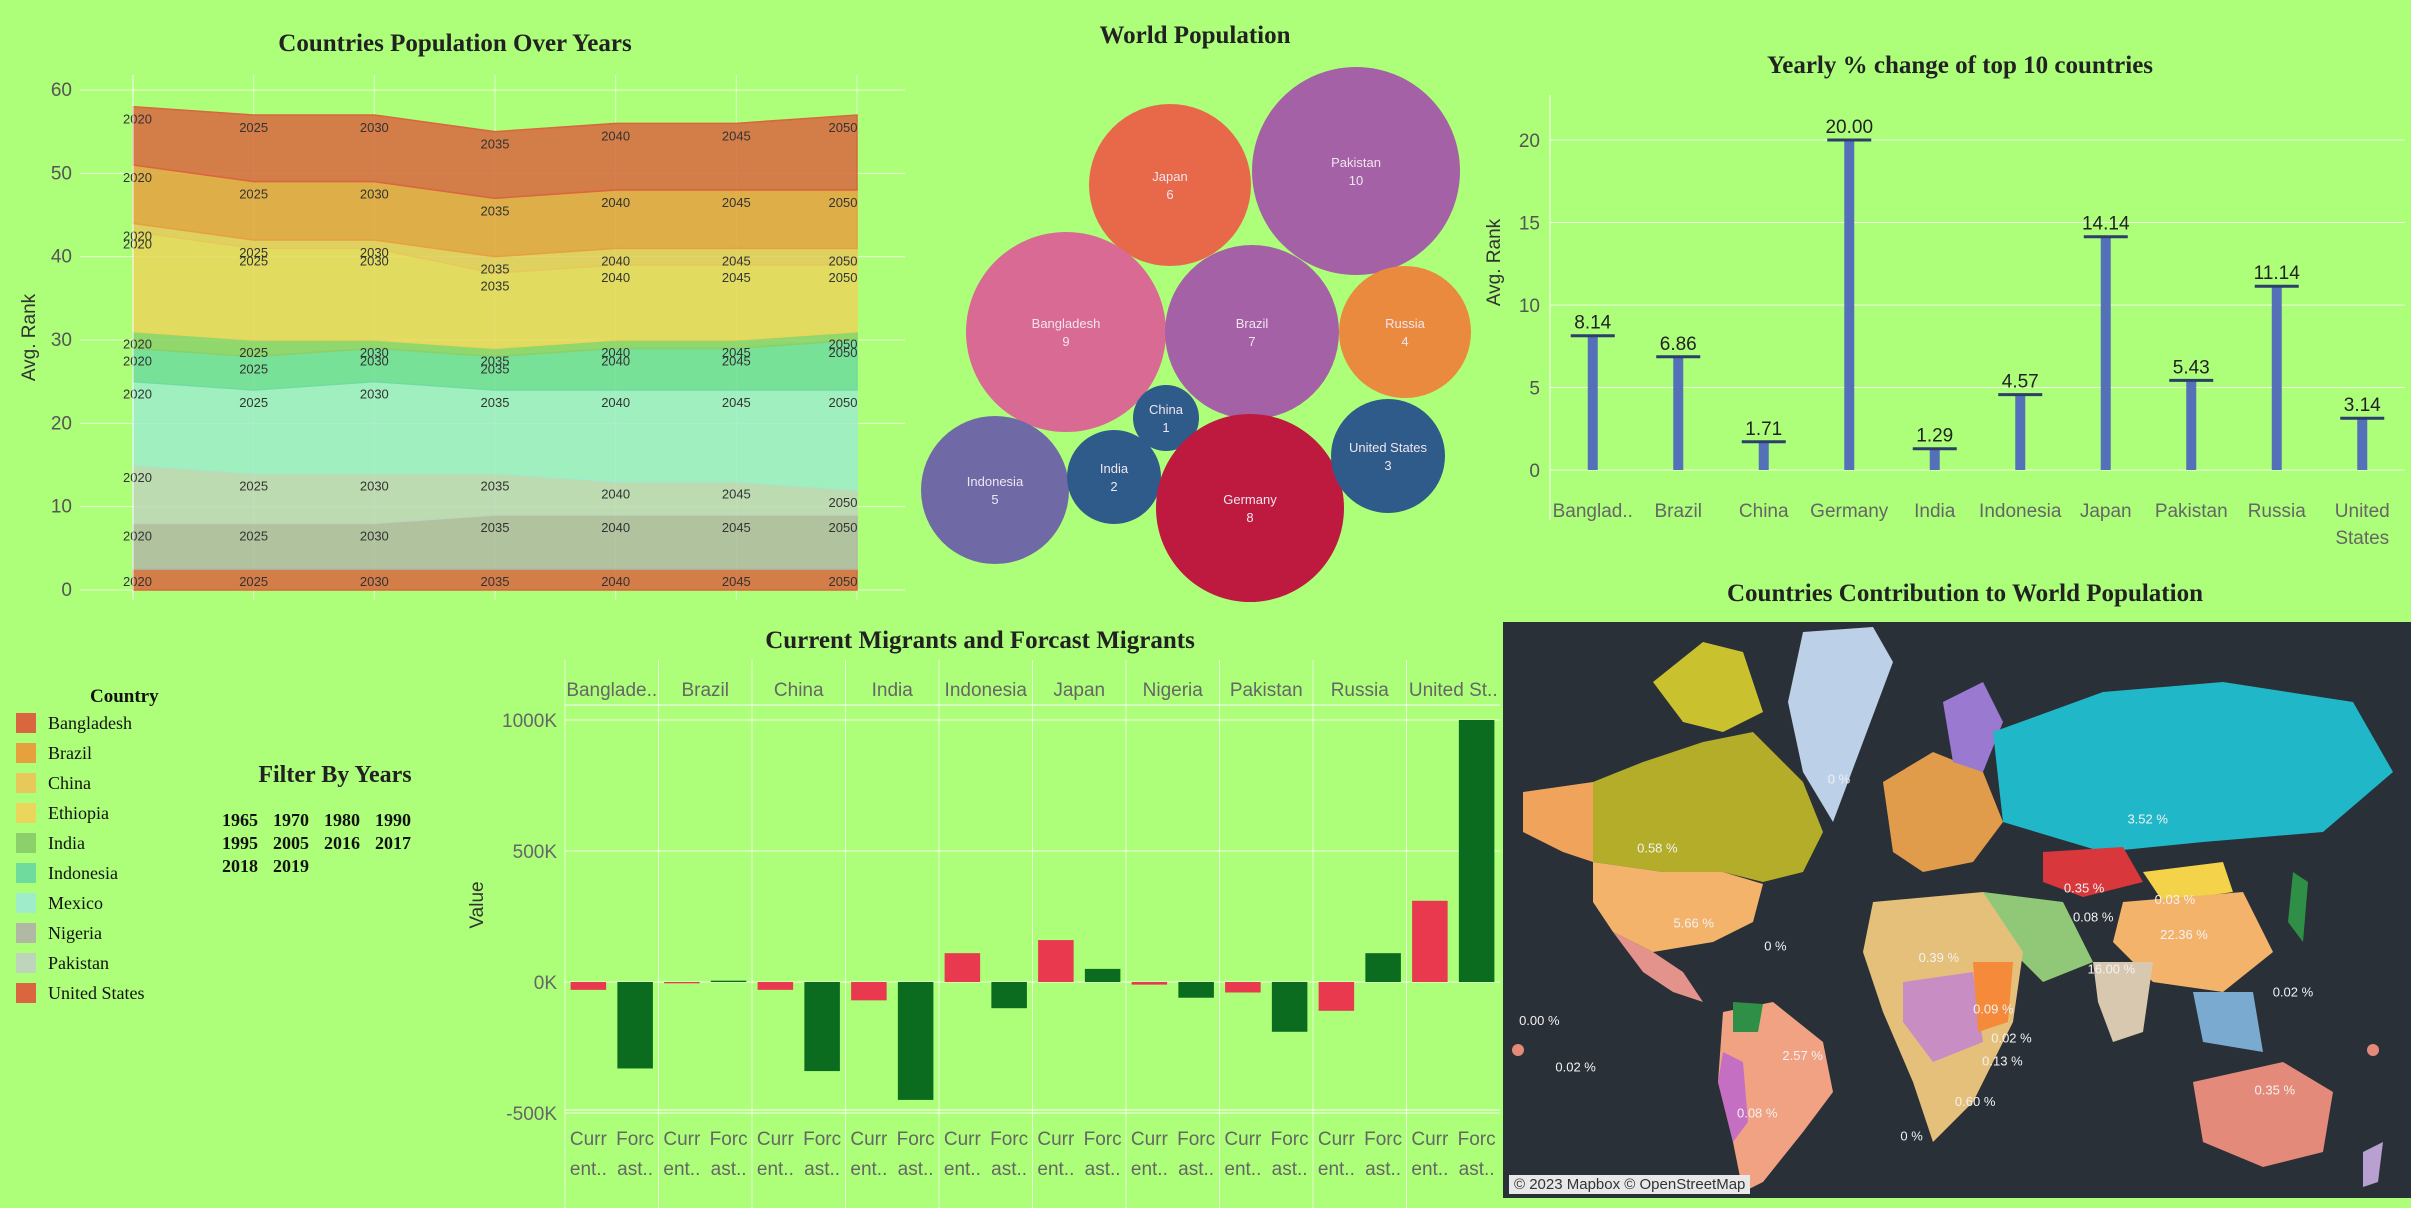 This screenshot has width=2411, height=1208. What do you see at coordinates (111, 723) in the screenshot?
I see `legend-item: Bangladesh` at bounding box center [111, 723].